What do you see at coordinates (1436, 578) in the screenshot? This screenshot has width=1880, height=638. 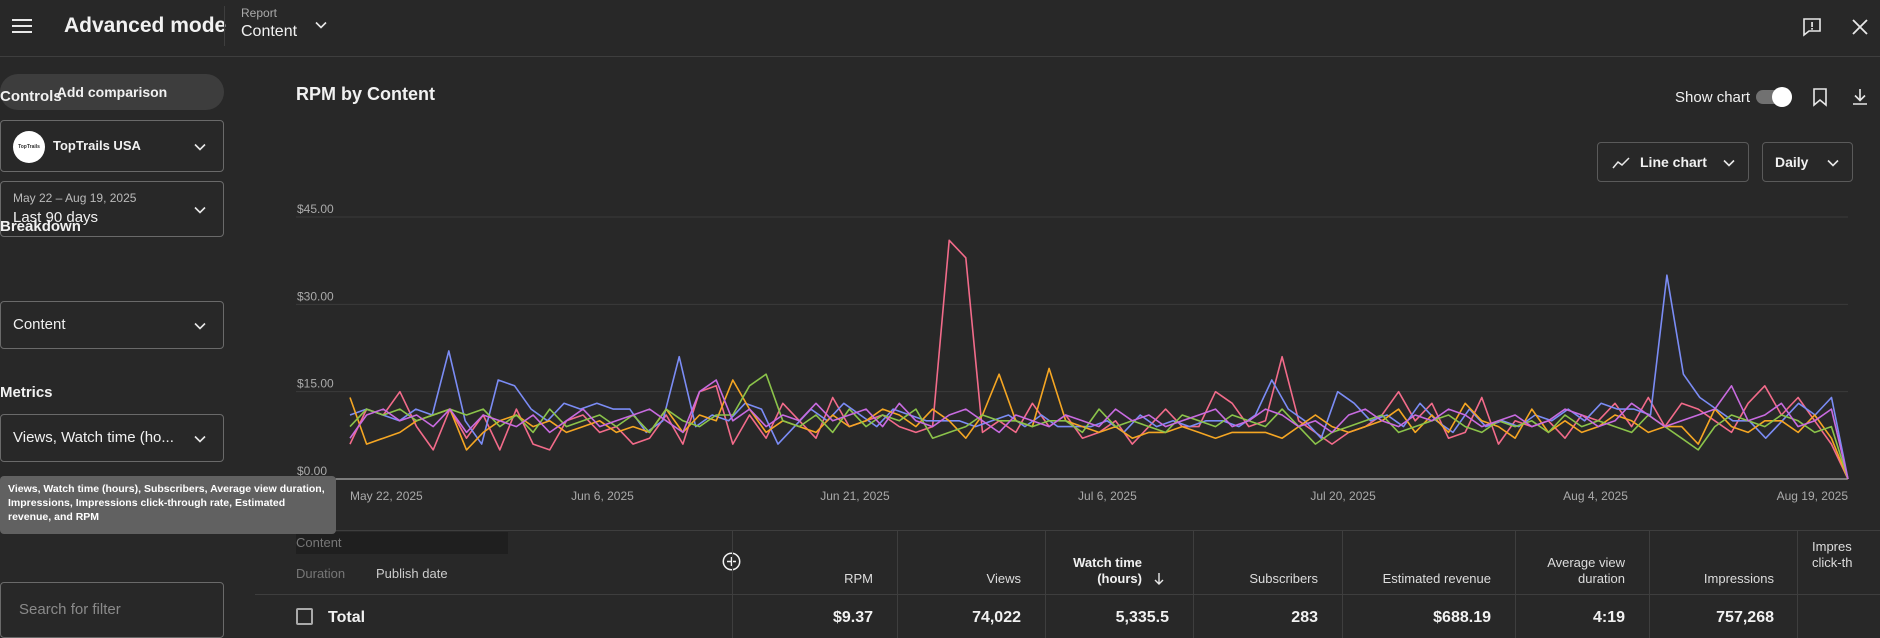 I see `column-header-line: Estimated revenue` at bounding box center [1436, 578].